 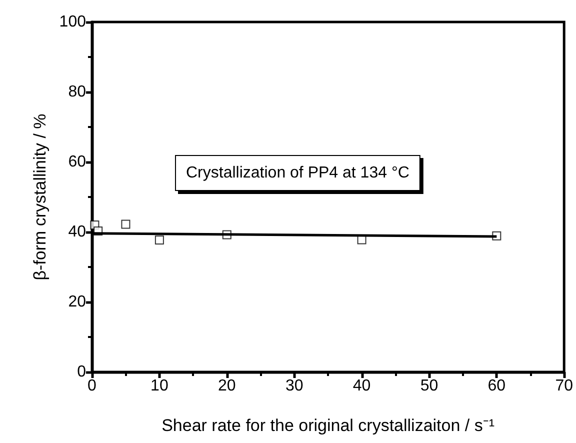 What do you see at coordinates (72, 22) in the screenshot?
I see `y-tick-label: 100` at bounding box center [72, 22].